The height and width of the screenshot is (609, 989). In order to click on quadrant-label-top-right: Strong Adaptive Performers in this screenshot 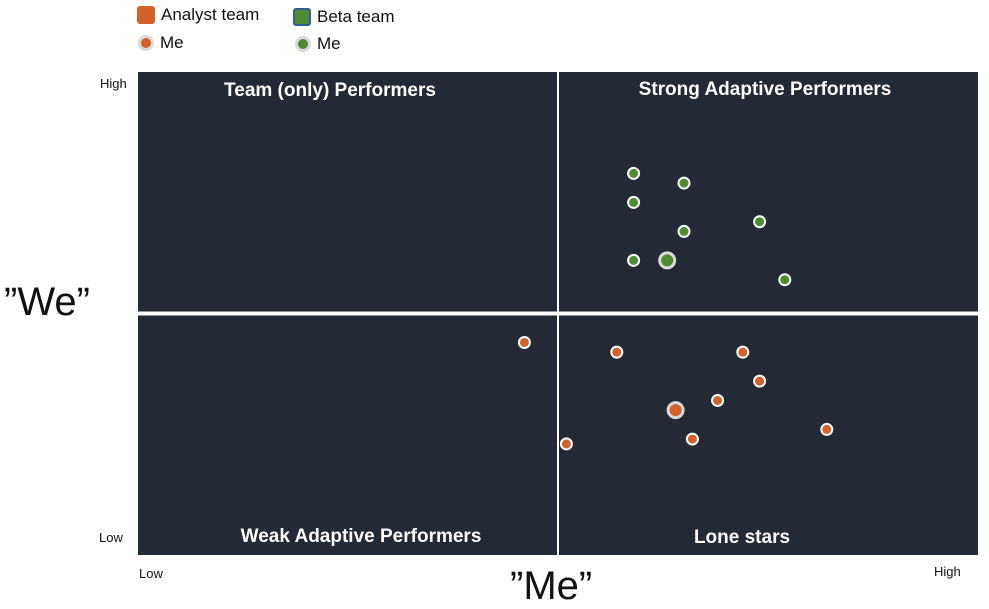, I will do `click(765, 89)`.